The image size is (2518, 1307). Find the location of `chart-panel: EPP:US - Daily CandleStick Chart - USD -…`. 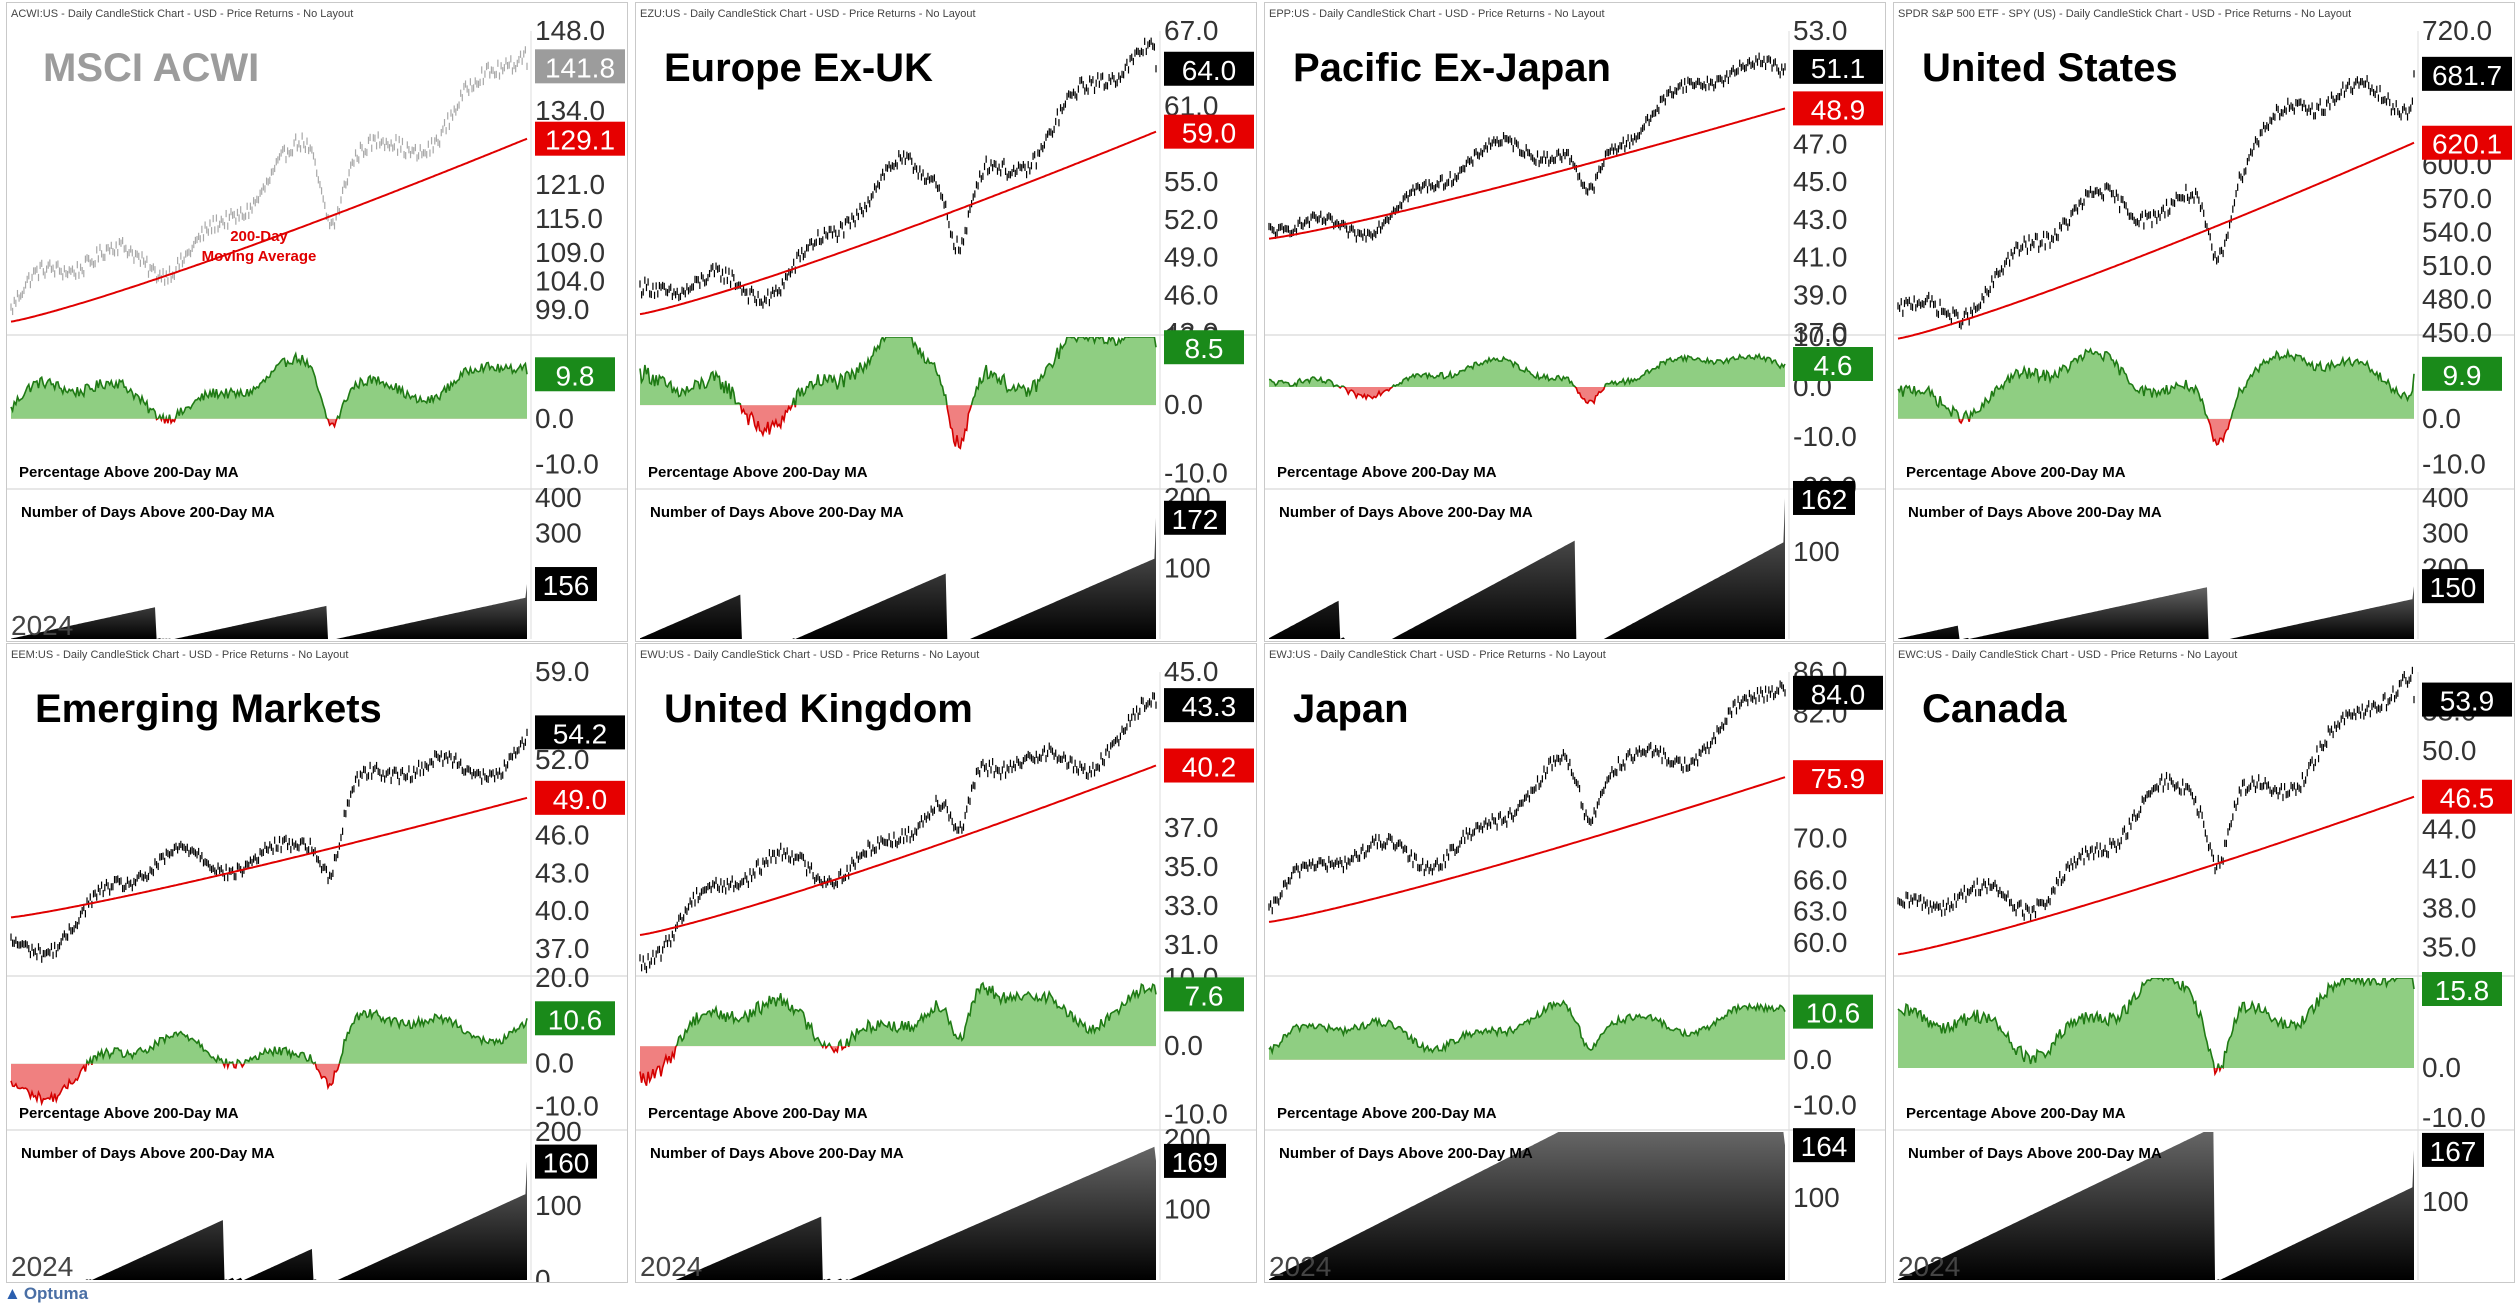

chart-panel: EPP:US - Daily CandleStick Chart - USD -… is located at coordinates (1575, 322).